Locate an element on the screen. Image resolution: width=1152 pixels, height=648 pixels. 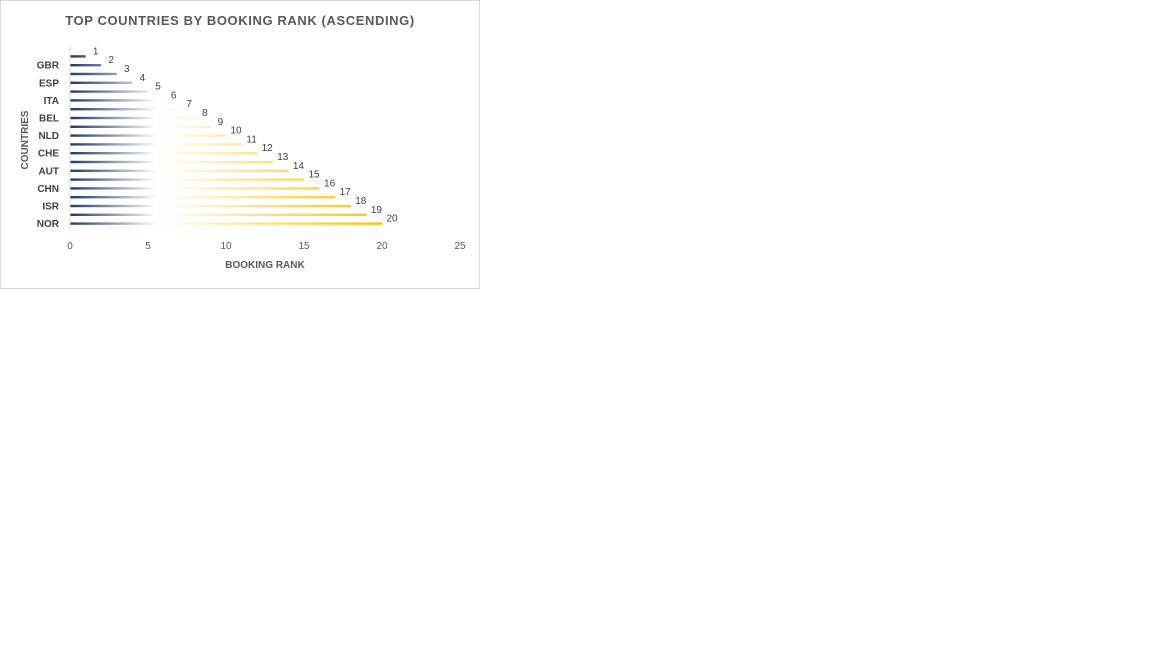
y-axis-title: COUNTRIES is located at coordinates (25, 139).